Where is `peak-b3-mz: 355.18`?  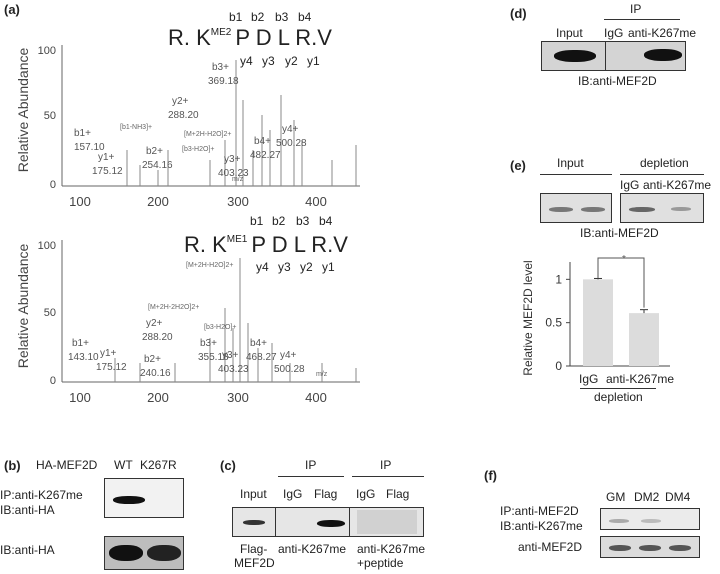
peak-b3-mz: 355.18 is located at coordinates (213, 357).